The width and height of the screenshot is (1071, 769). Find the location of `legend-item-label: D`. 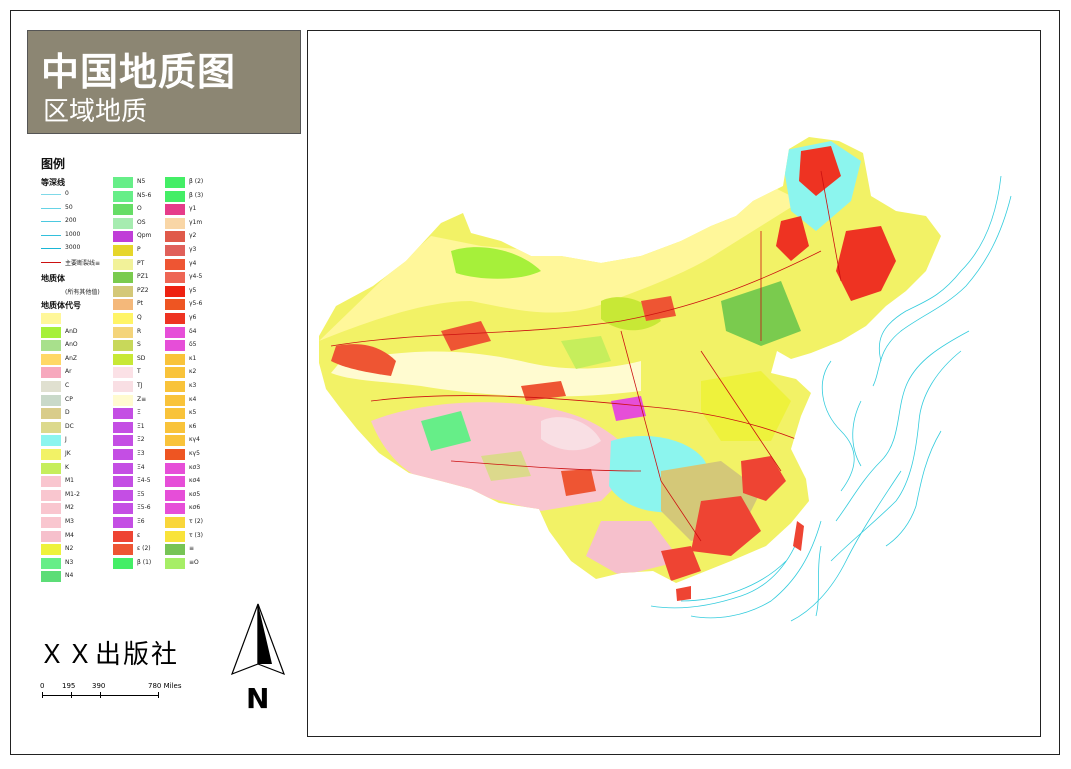

legend-item-label: D is located at coordinates (67, 413).